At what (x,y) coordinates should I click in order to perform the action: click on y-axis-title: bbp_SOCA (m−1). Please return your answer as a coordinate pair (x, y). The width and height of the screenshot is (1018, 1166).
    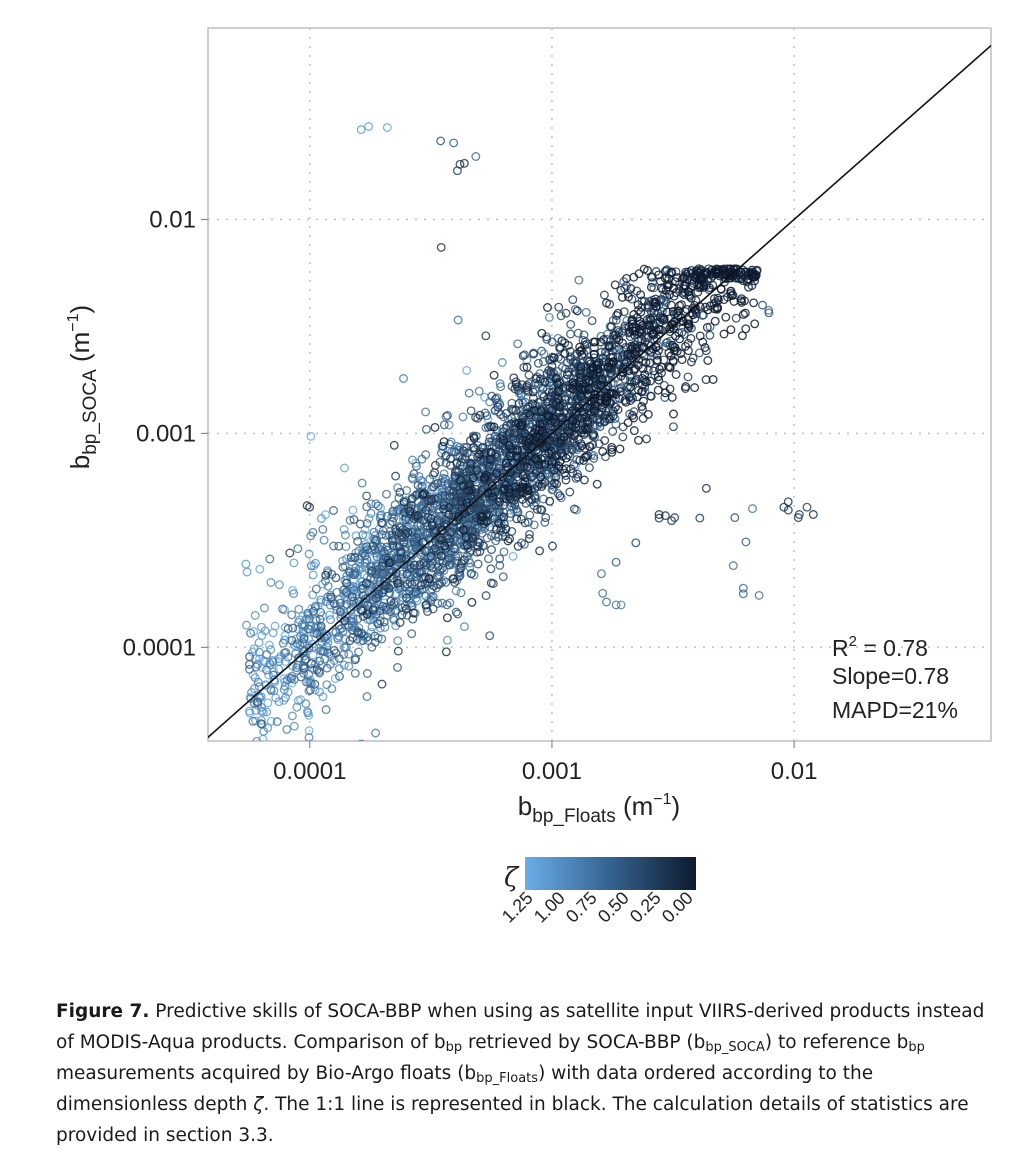
    Looking at the image, I should click on (83, 387).